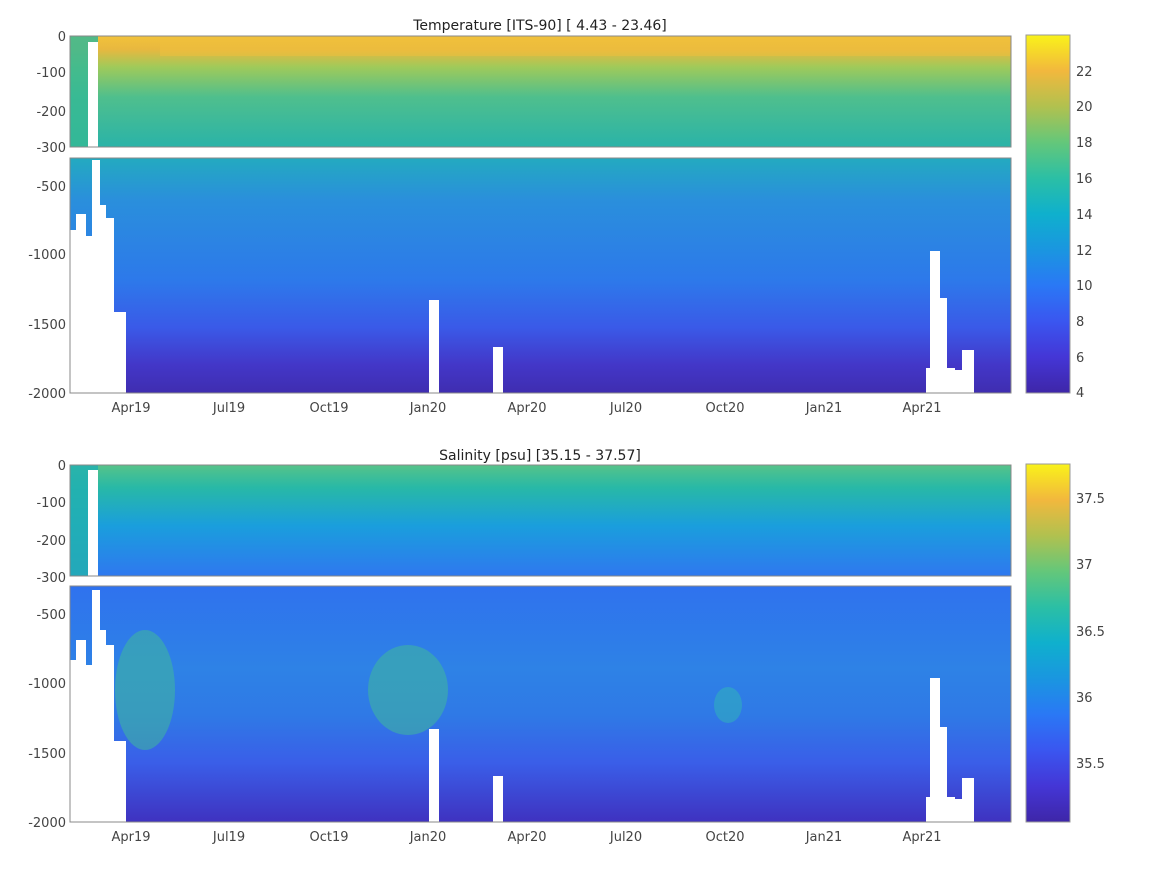 This screenshot has height=875, width=1167. I want to click on salinity-title: Salinity [psu] [35.15 - 37.57], so click(540, 456).